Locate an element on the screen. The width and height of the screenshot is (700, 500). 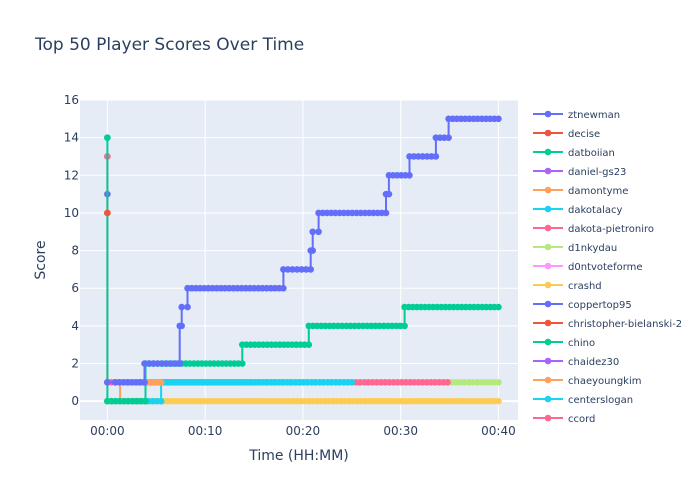
legend-label: d0ntvoteforme is located at coordinates (605, 267).